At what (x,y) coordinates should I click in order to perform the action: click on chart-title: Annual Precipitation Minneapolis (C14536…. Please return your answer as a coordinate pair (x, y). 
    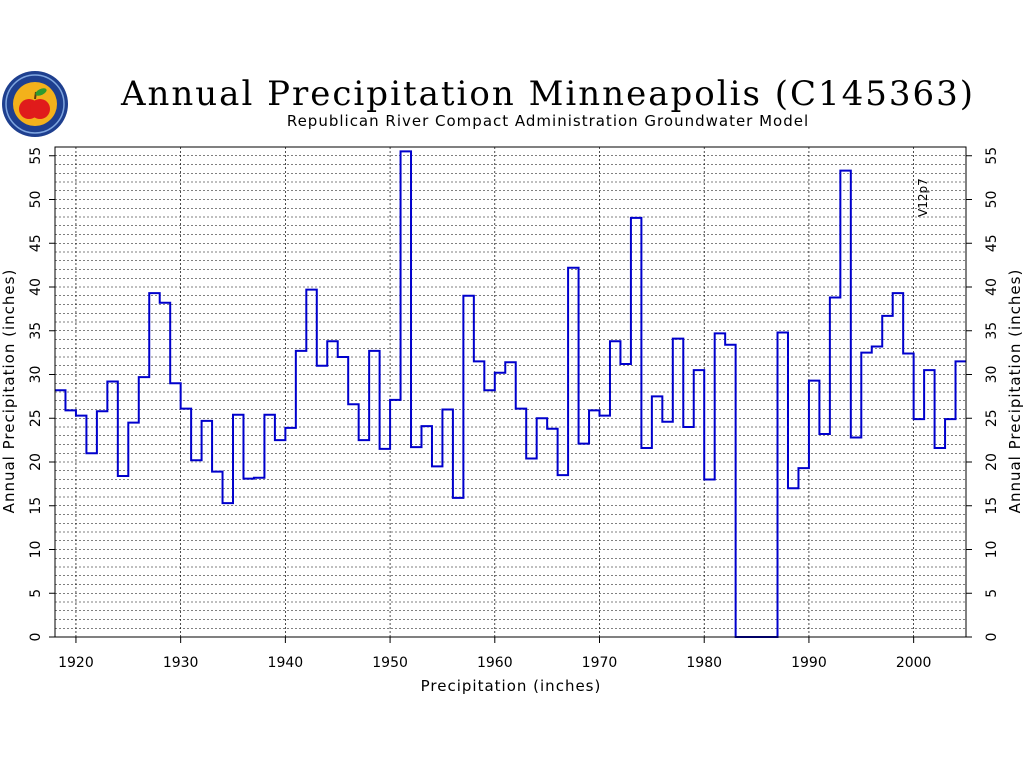
    Looking at the image, I should click on (547, 94).